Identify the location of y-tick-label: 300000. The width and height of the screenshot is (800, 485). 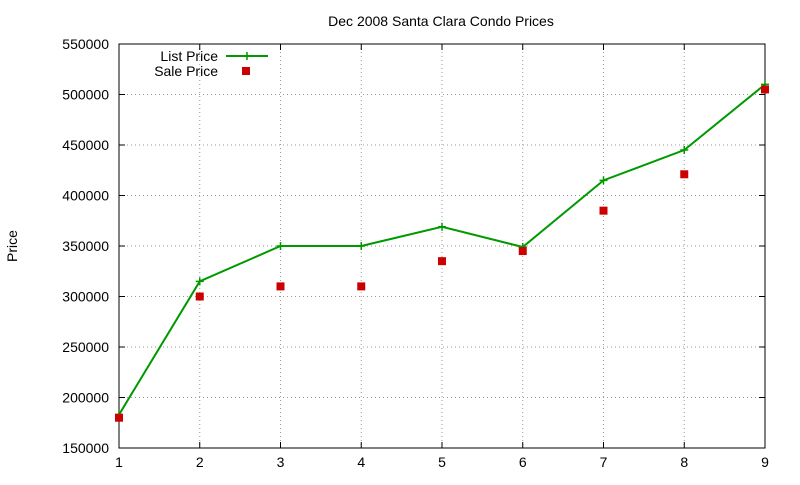
(85, 297).